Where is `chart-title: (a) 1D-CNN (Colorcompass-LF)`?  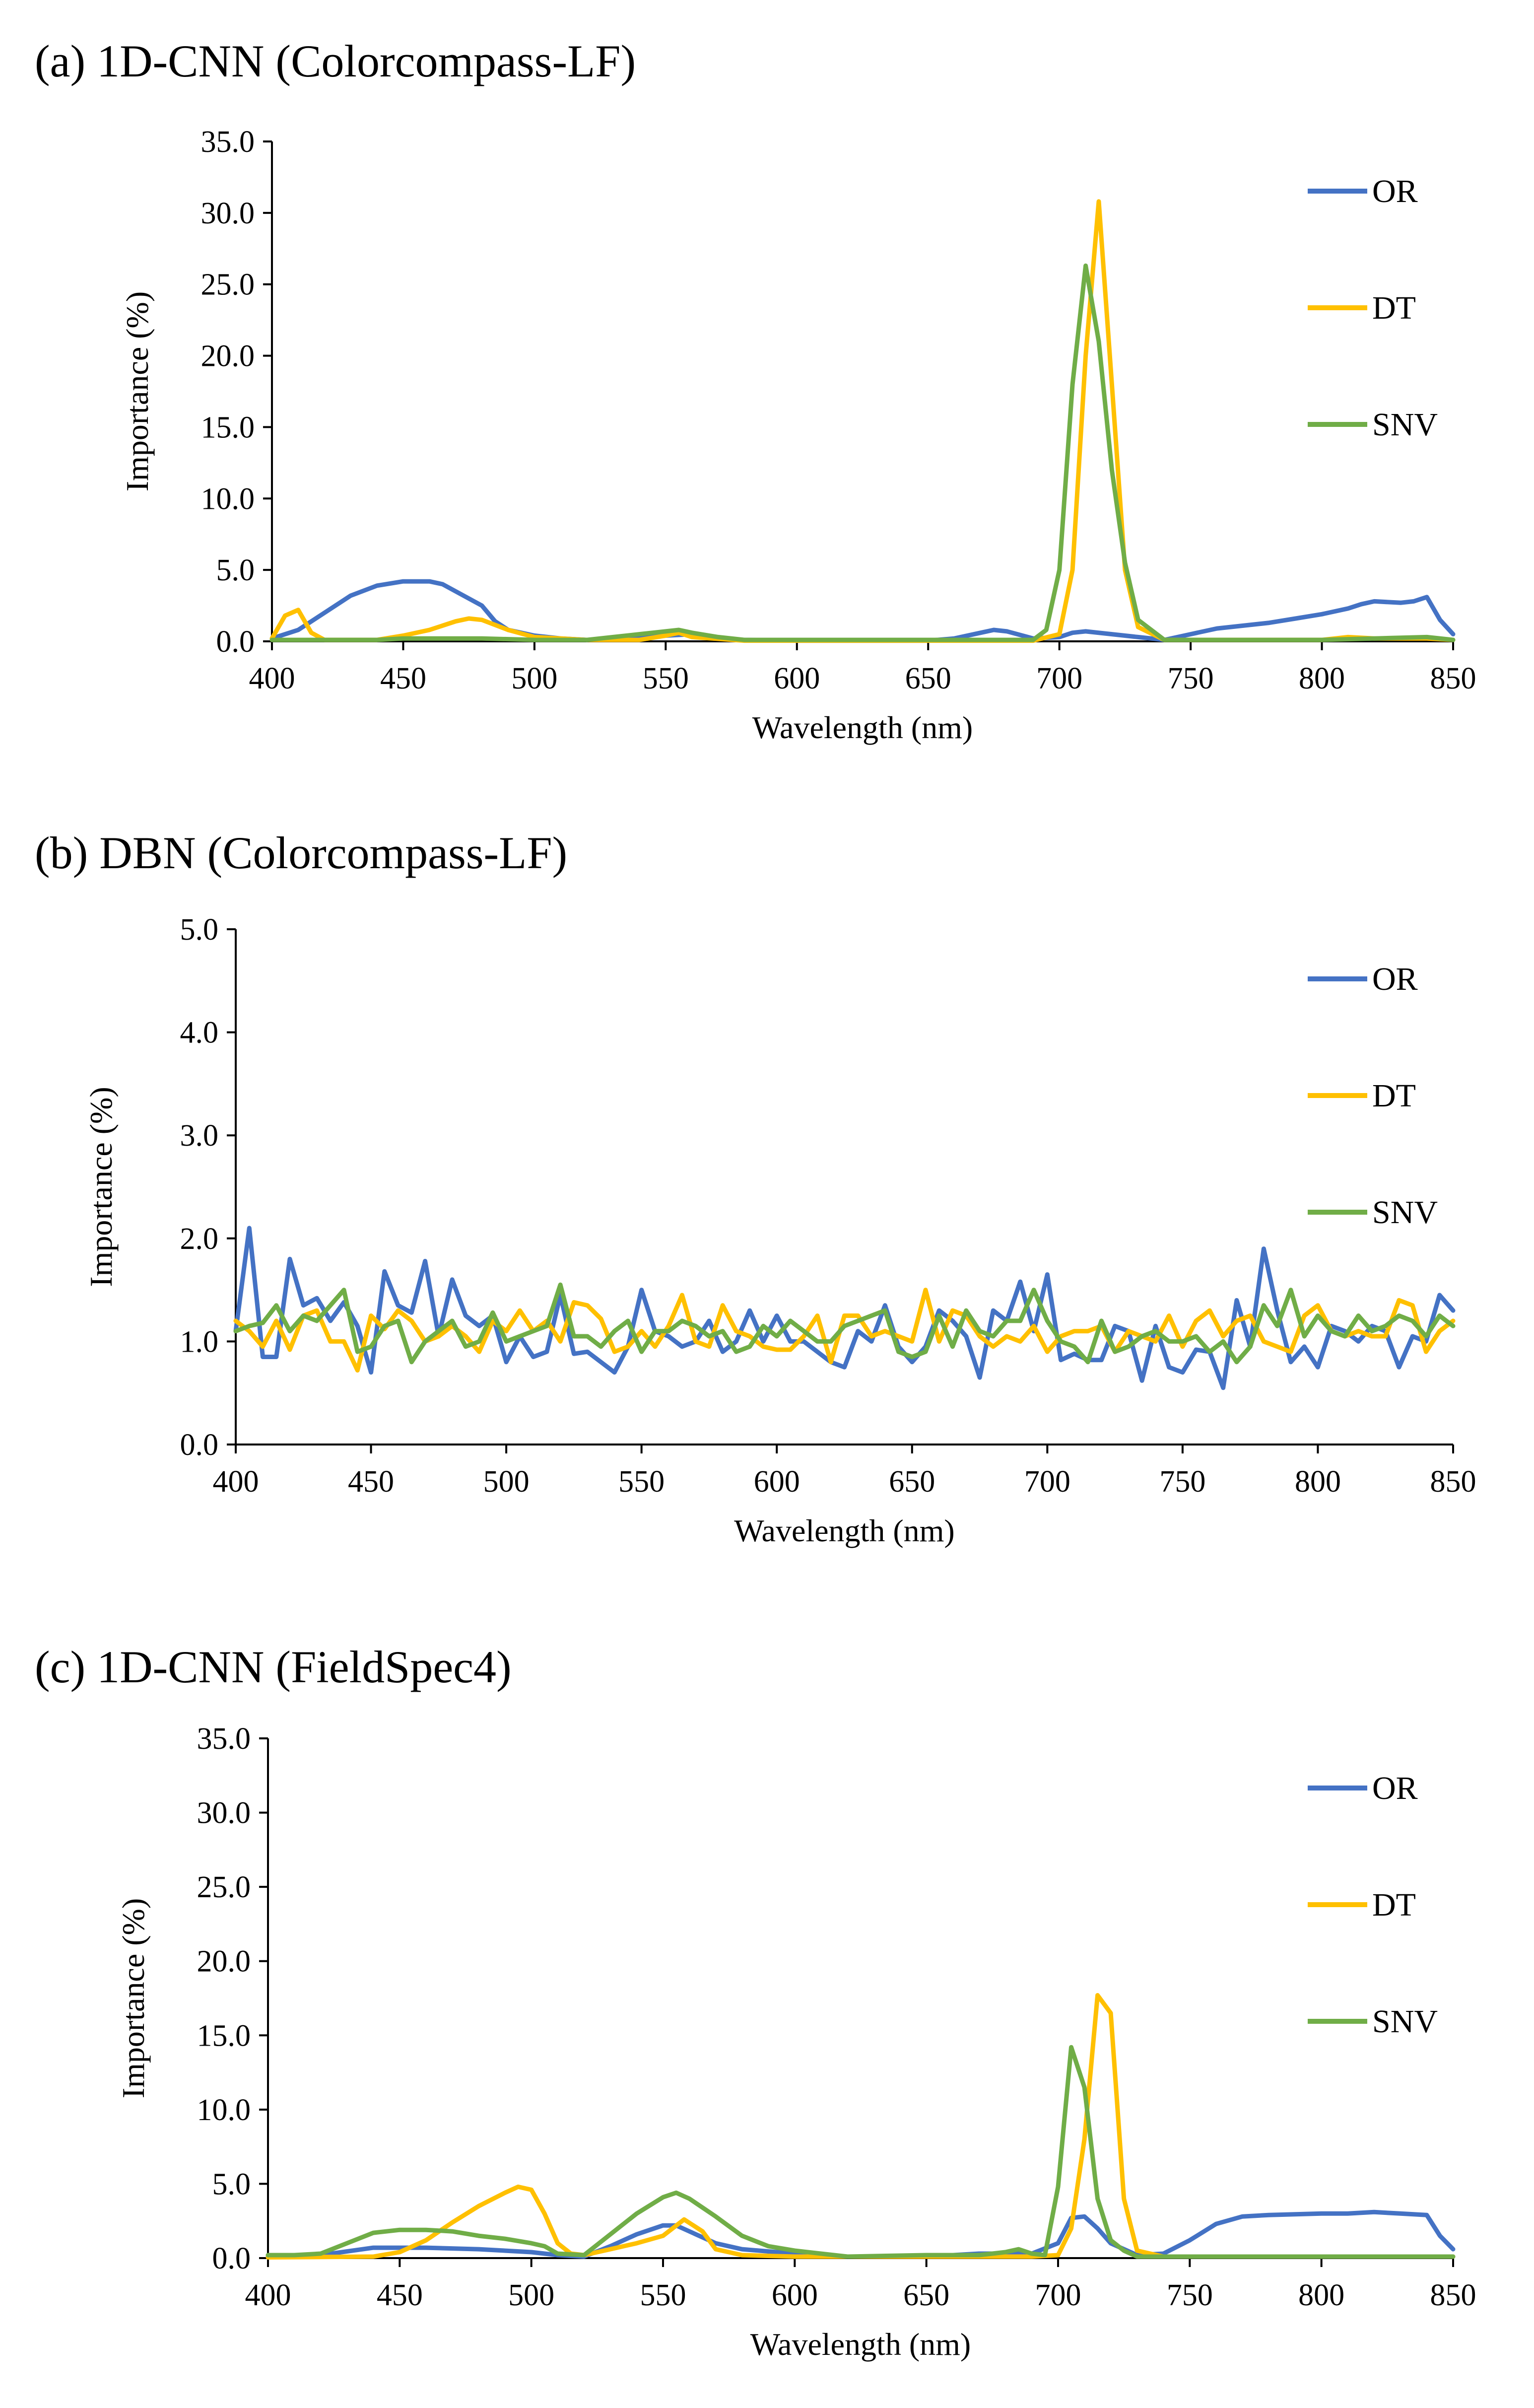
chart-title: (a) 1D-CNN (Colorcompass-LF) is located at coordinates (336, 61).